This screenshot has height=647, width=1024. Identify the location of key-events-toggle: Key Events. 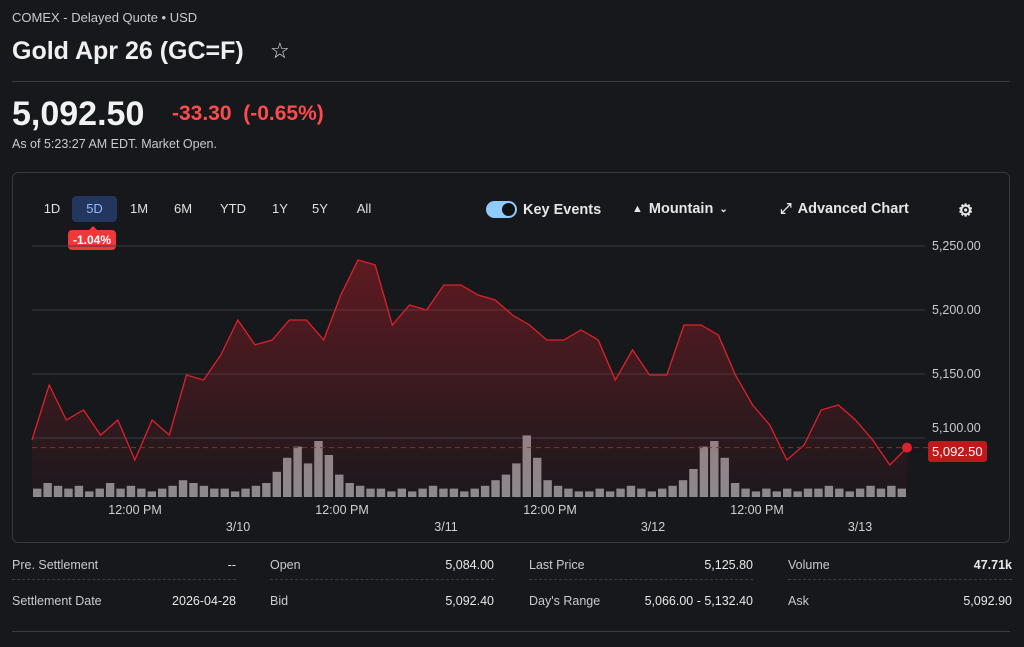
(543, 209).